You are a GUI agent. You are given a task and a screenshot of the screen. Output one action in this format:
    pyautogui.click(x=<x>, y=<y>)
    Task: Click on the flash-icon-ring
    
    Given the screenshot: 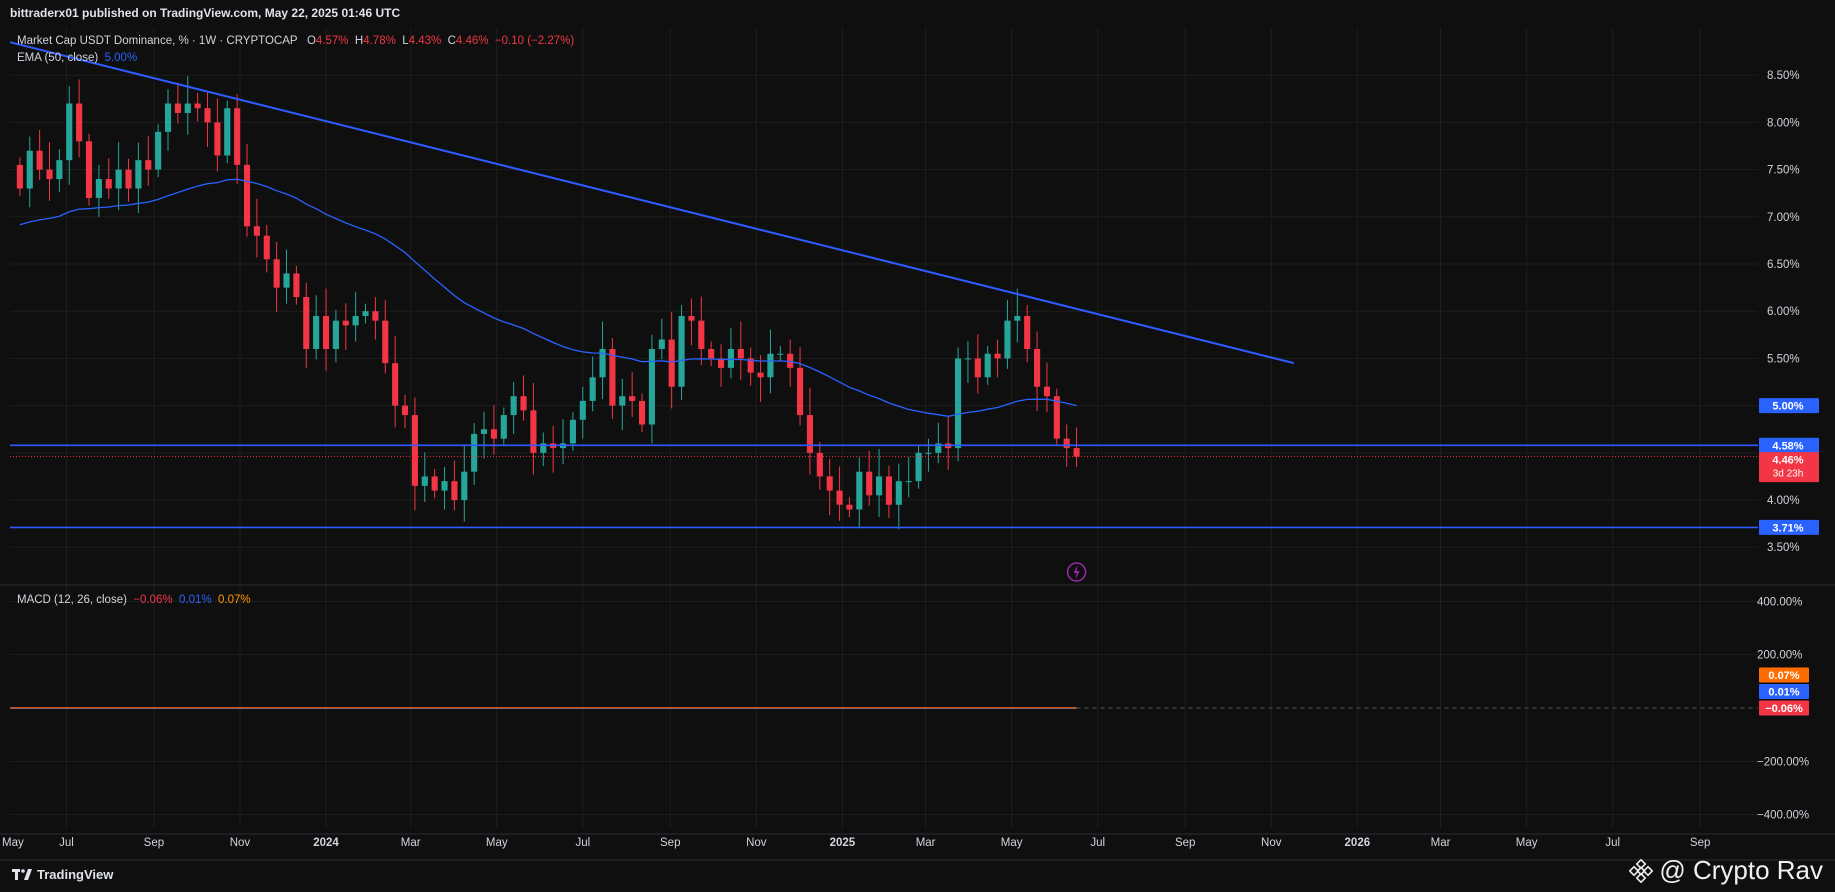 What is the action you would take?
    pyautogui.click(x=1076, y=572)
    